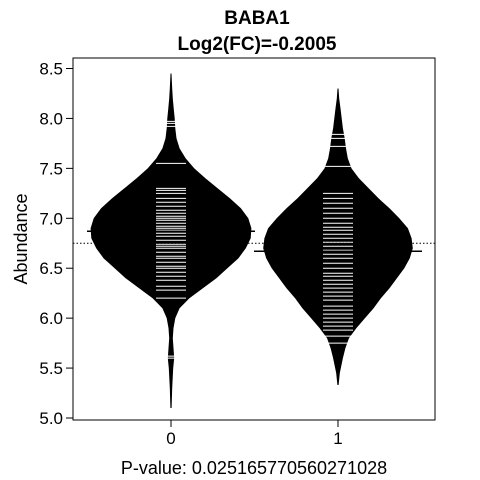  I want to click on chart-subtitle: Log2(FC)=-0.2005, so click(257, 44).